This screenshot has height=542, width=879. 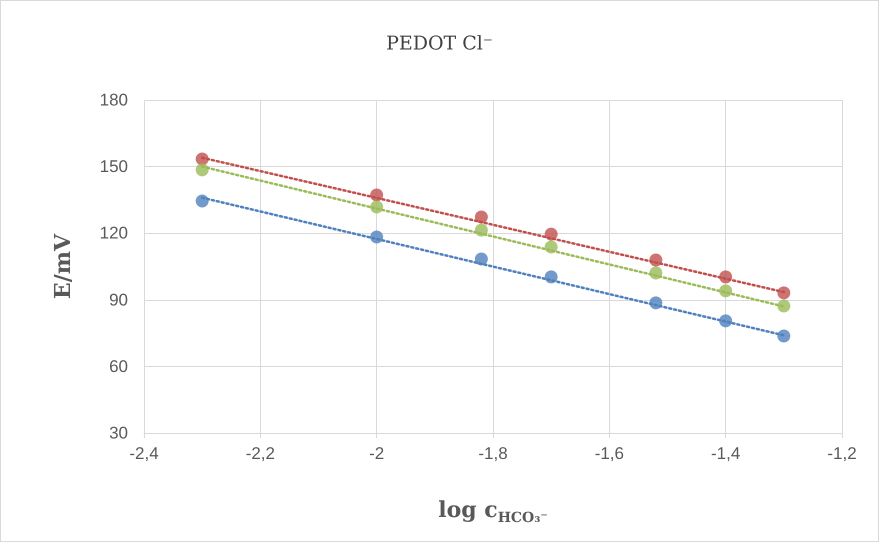 What do you see at coordinates (725, 453) in the screenshot?
I see `x-tick-label: -1,4` at bounding box center [725, 453].